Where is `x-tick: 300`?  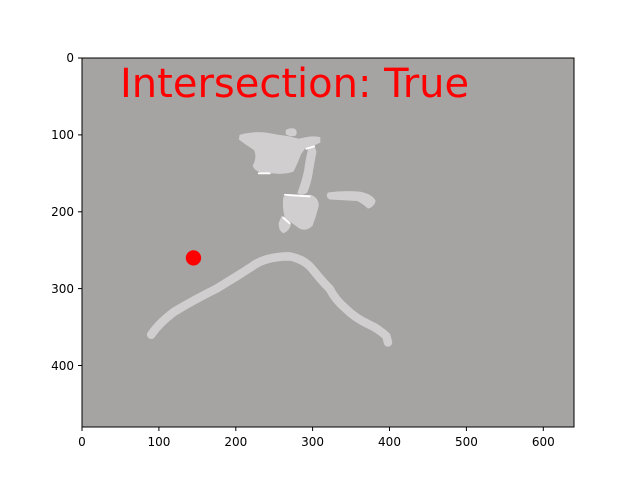 x-tick: 300 is located at coordinates (312, 438).